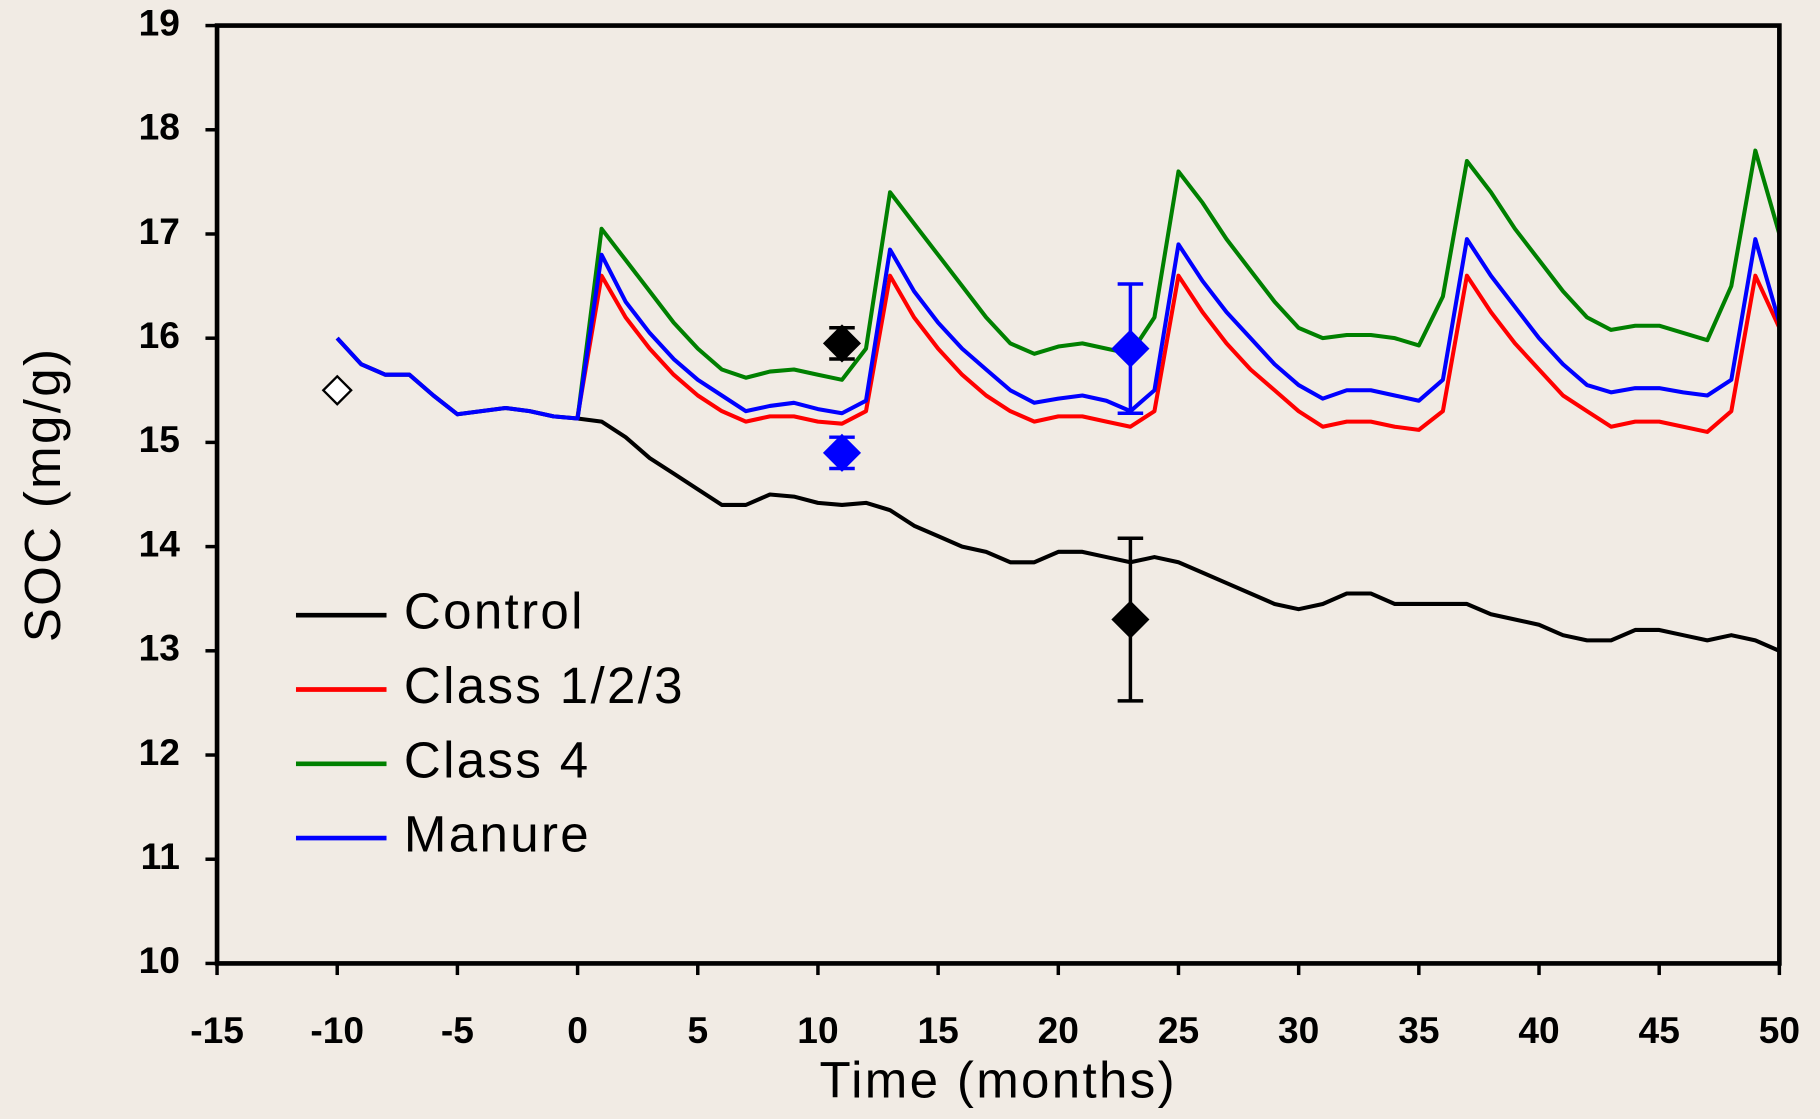  Describe the element at coordinates (1538, 1030) in the screenshot. I see `x-tick-label: 40` at that location.